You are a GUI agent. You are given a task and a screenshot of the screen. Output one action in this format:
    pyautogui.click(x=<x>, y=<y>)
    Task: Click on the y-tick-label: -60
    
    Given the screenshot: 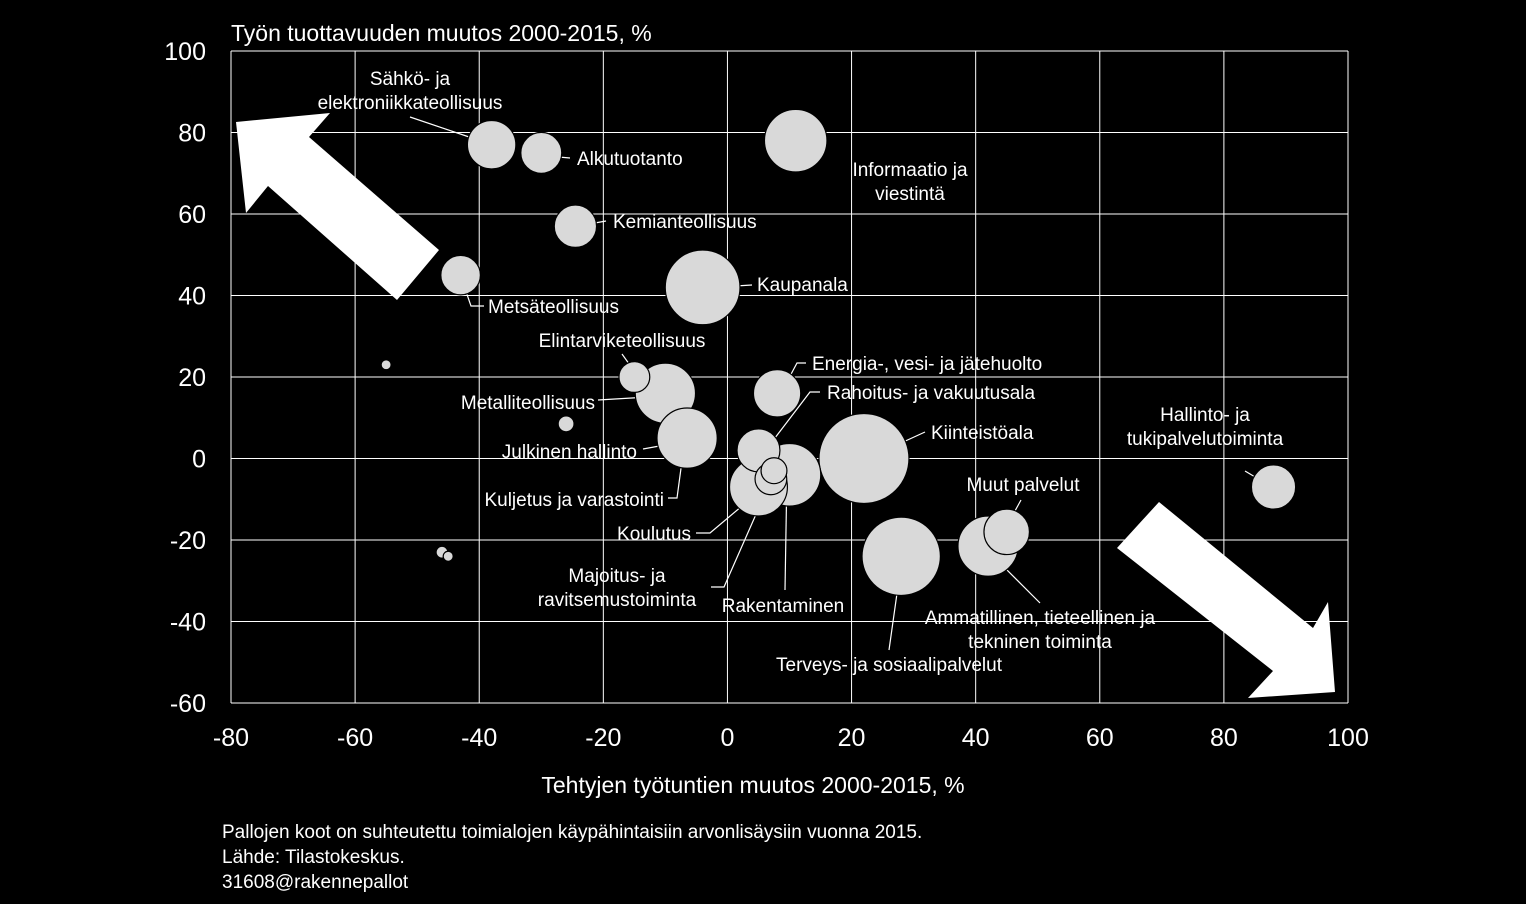 What is the action you would take?
    pyautogui.click(x=188, y=704)
    